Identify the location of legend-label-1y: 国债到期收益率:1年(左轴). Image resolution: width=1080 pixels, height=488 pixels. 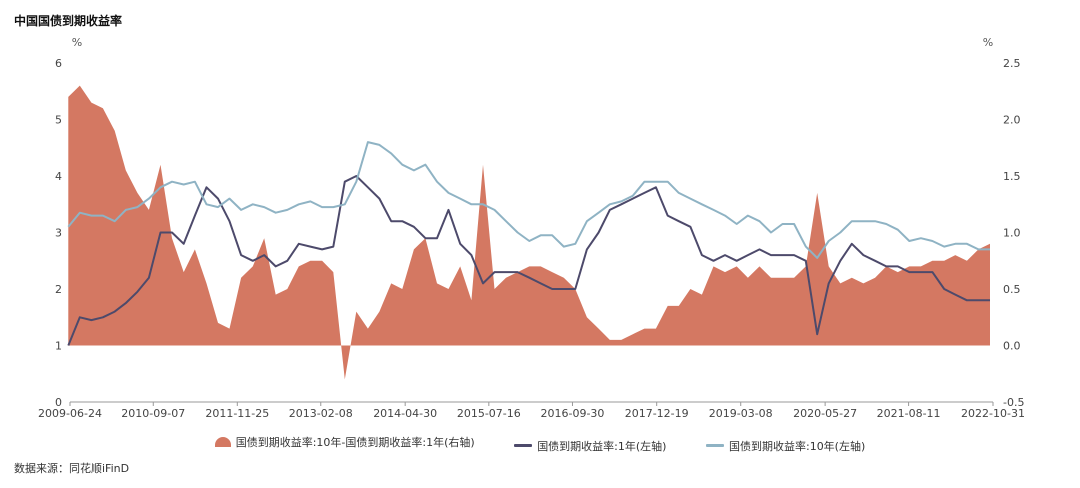
(602, 446).